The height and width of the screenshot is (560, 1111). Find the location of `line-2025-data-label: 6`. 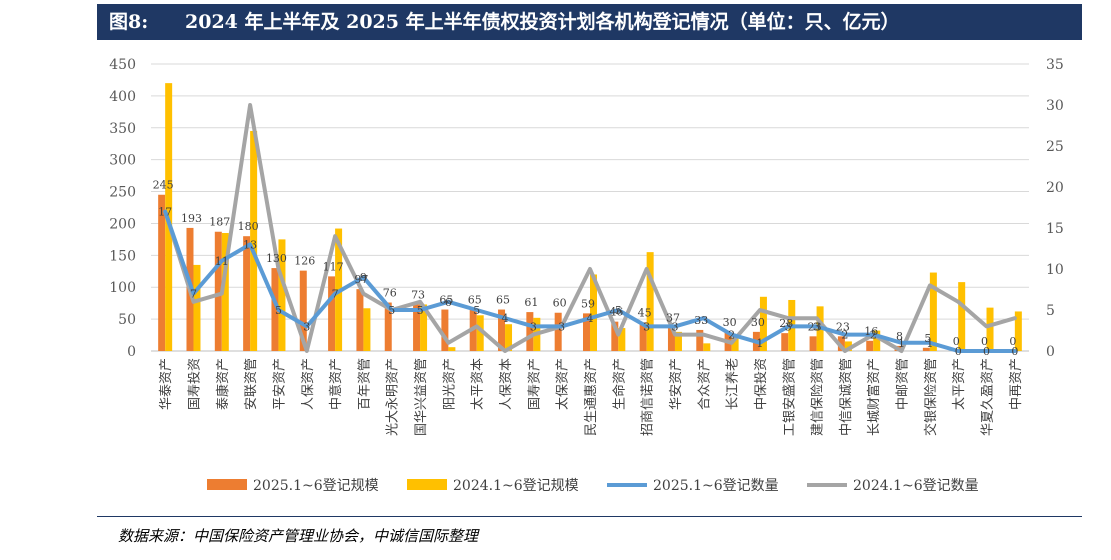

line-2025-data-label: 6 is located at coordinates (448, 302).